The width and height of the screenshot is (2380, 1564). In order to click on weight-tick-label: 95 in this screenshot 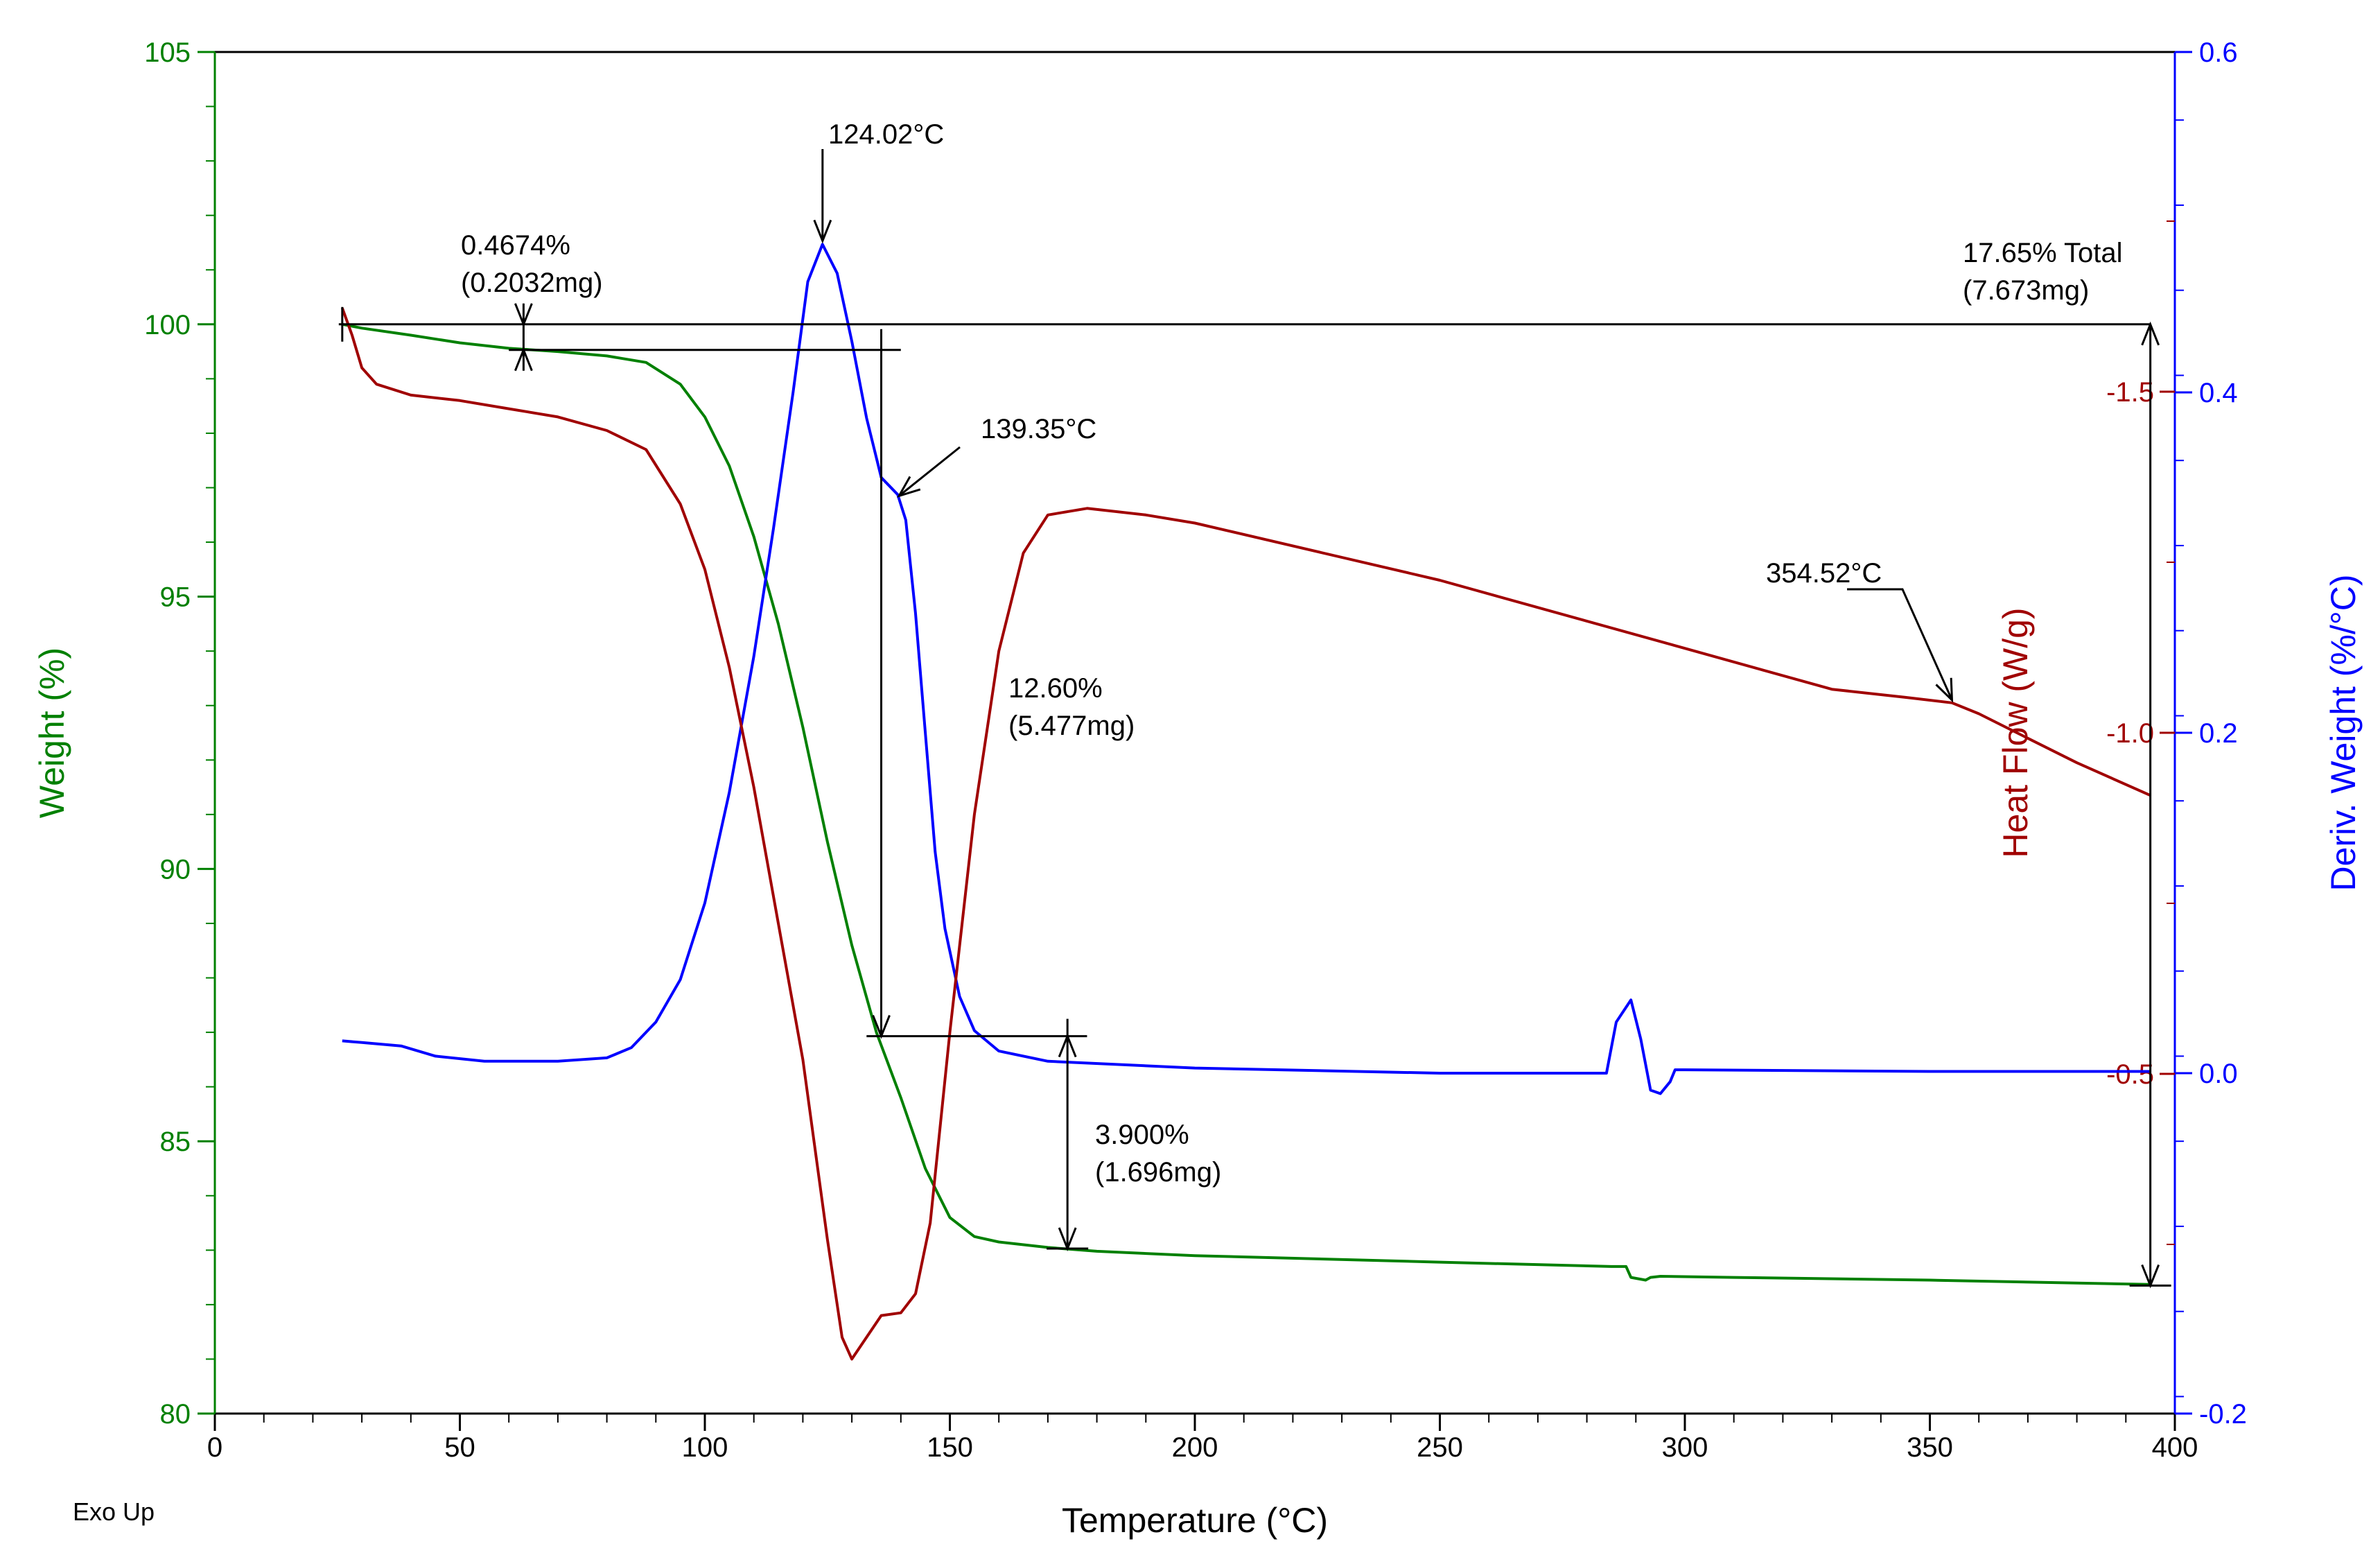, I will do `click(175, 597)`.